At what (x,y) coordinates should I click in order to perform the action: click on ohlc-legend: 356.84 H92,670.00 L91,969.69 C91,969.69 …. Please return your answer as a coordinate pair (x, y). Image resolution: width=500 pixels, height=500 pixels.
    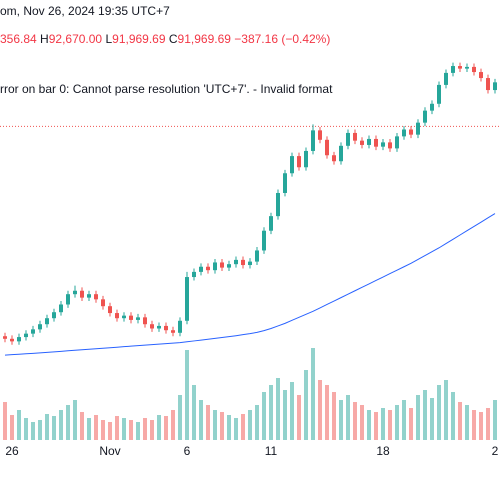
    Looking at the image, I should click on (165, 39).